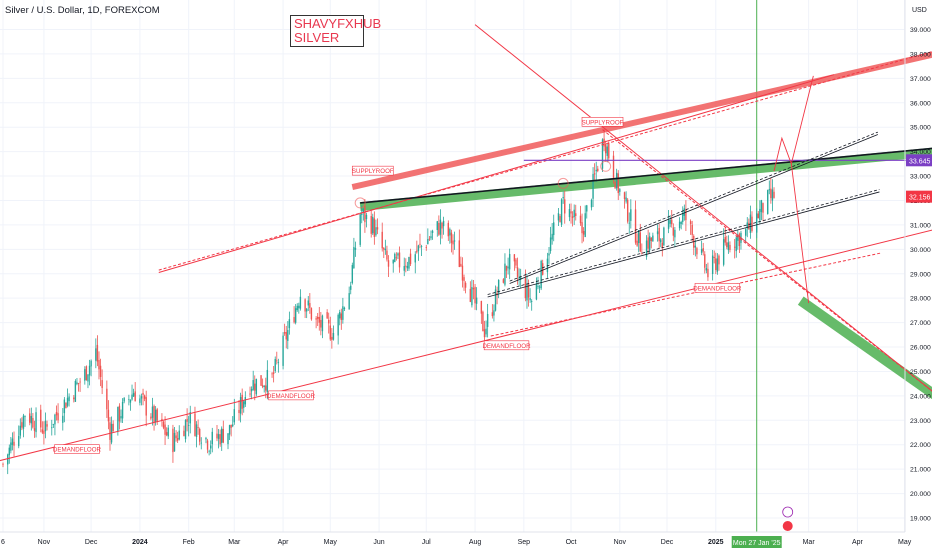 This screenshot has width=932, height=550. I want to click on price-tick-label: 21.000, so click(920, 470).